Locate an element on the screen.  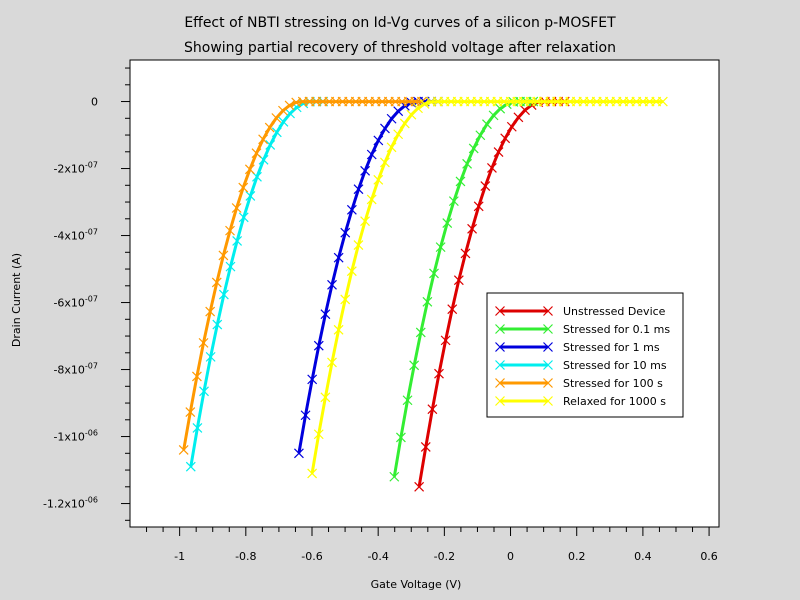
legend-item: Relaxed for 1000 s is located at coordinates (580, 401).